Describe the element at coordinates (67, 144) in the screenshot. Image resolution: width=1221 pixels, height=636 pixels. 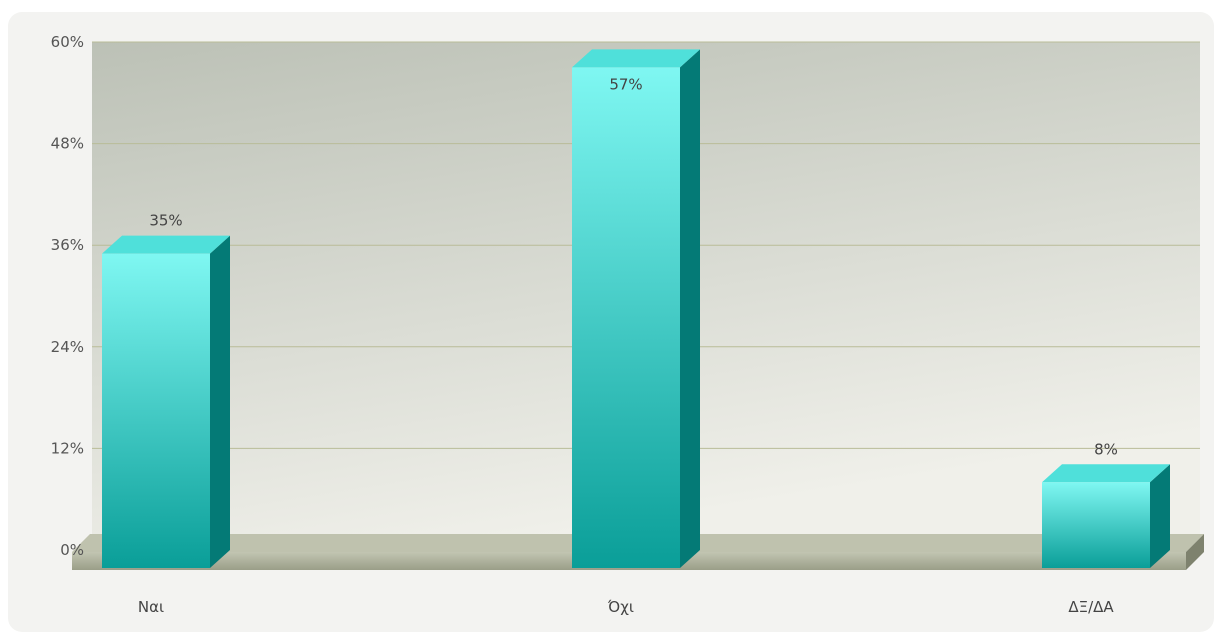
I see `y-tick-label: 48%` at that location.